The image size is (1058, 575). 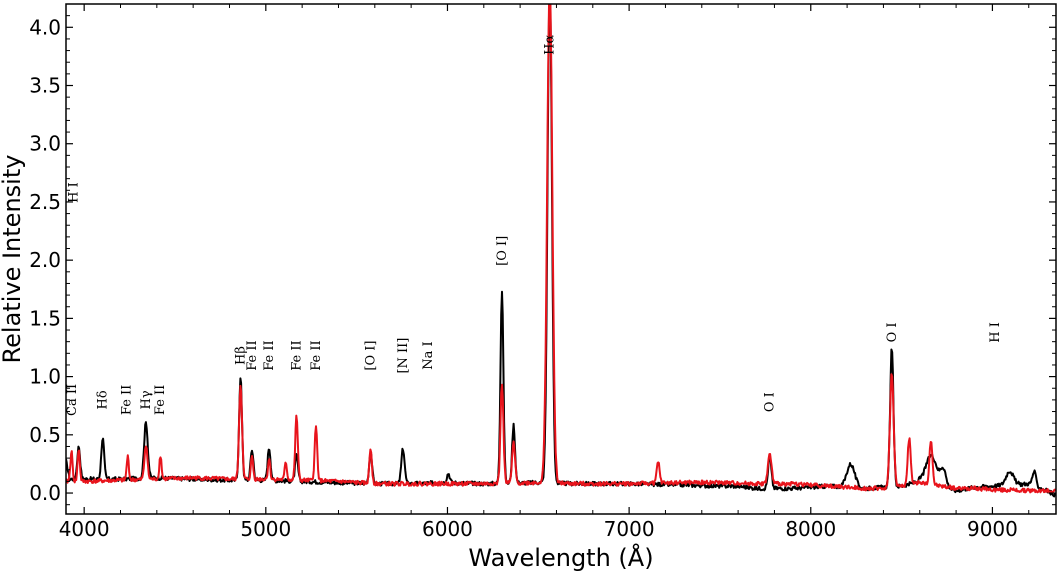 What do you see at coordinates (629, 529) in the screenshot?
I see `x-tick-label: 7000` at bounding box center [629, 529].